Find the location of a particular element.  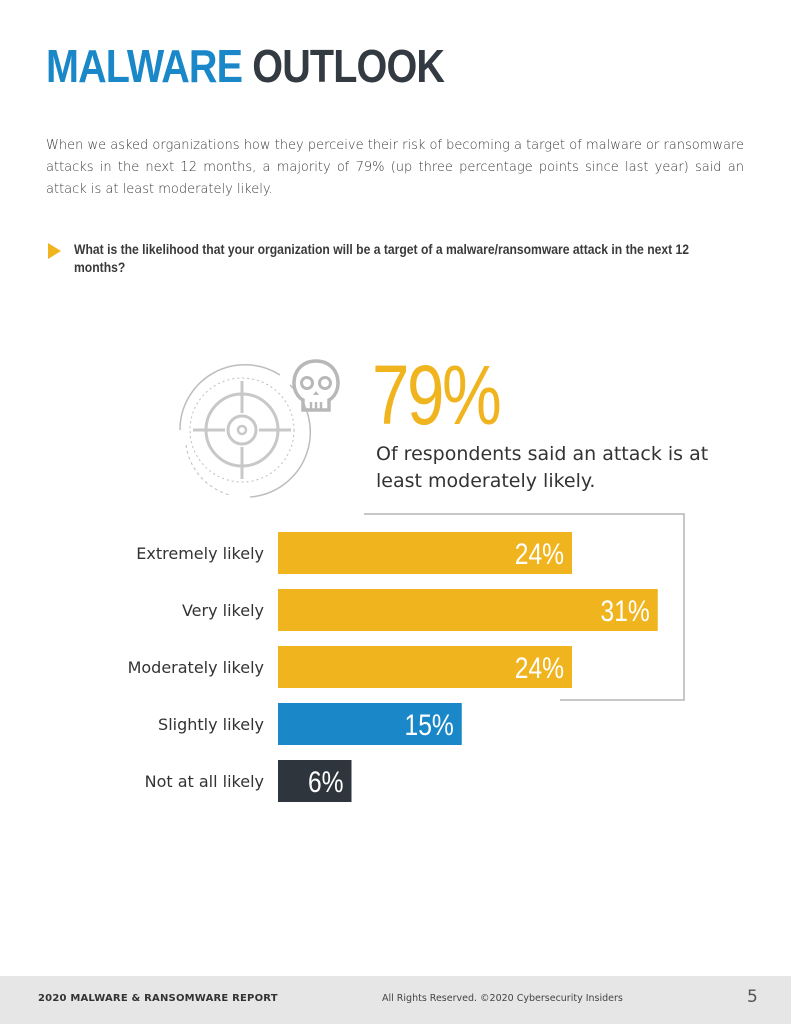

moderately-likely-bracket is located at coordinates (524, 607).